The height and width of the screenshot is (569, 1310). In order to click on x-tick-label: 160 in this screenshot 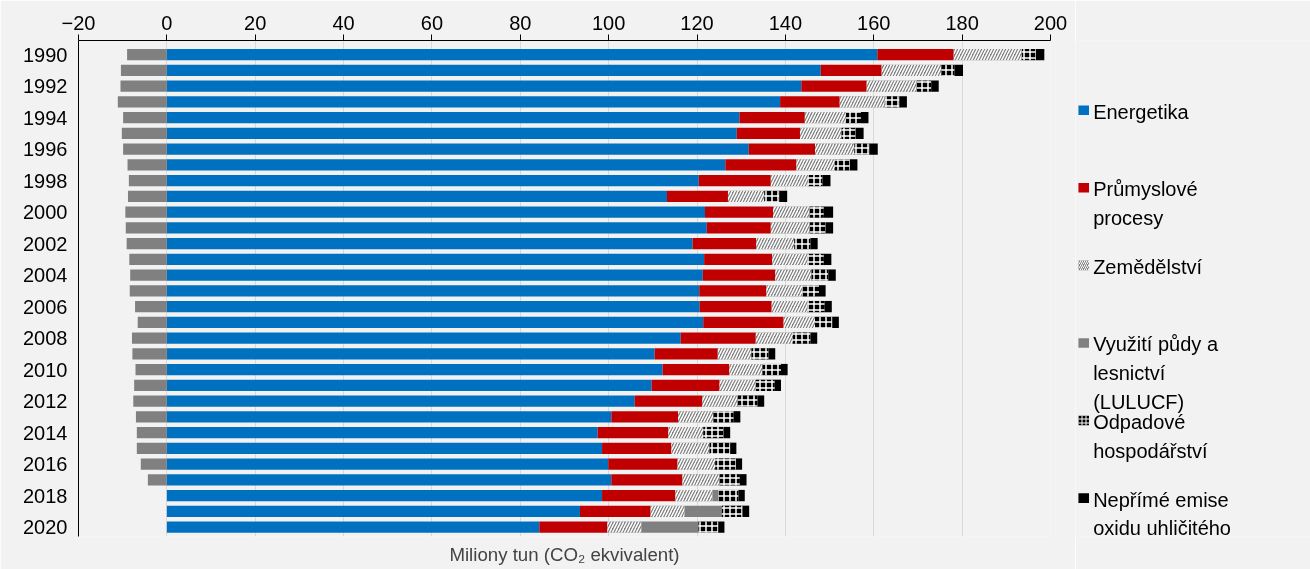, I will do `click(874, 22)`.